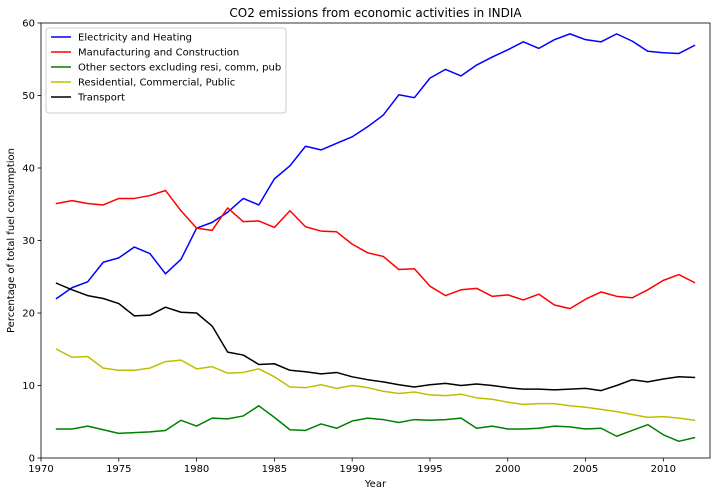  I want to click on x-tick-label: 2000, so click(507, 469).